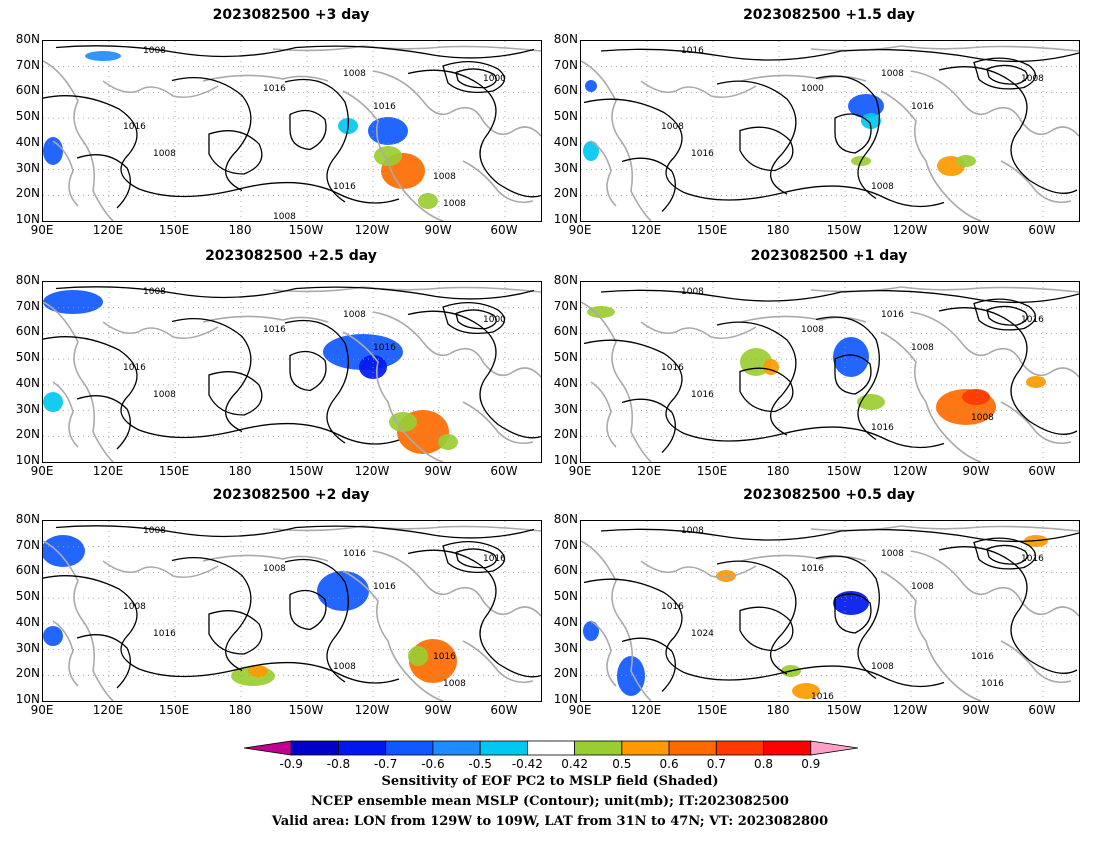 The width and height of the screenshot is (1100, 850). Describe the element at coordinates (27, 305) in the screenshot. I see `lat-tick-label: 70N` at that location.